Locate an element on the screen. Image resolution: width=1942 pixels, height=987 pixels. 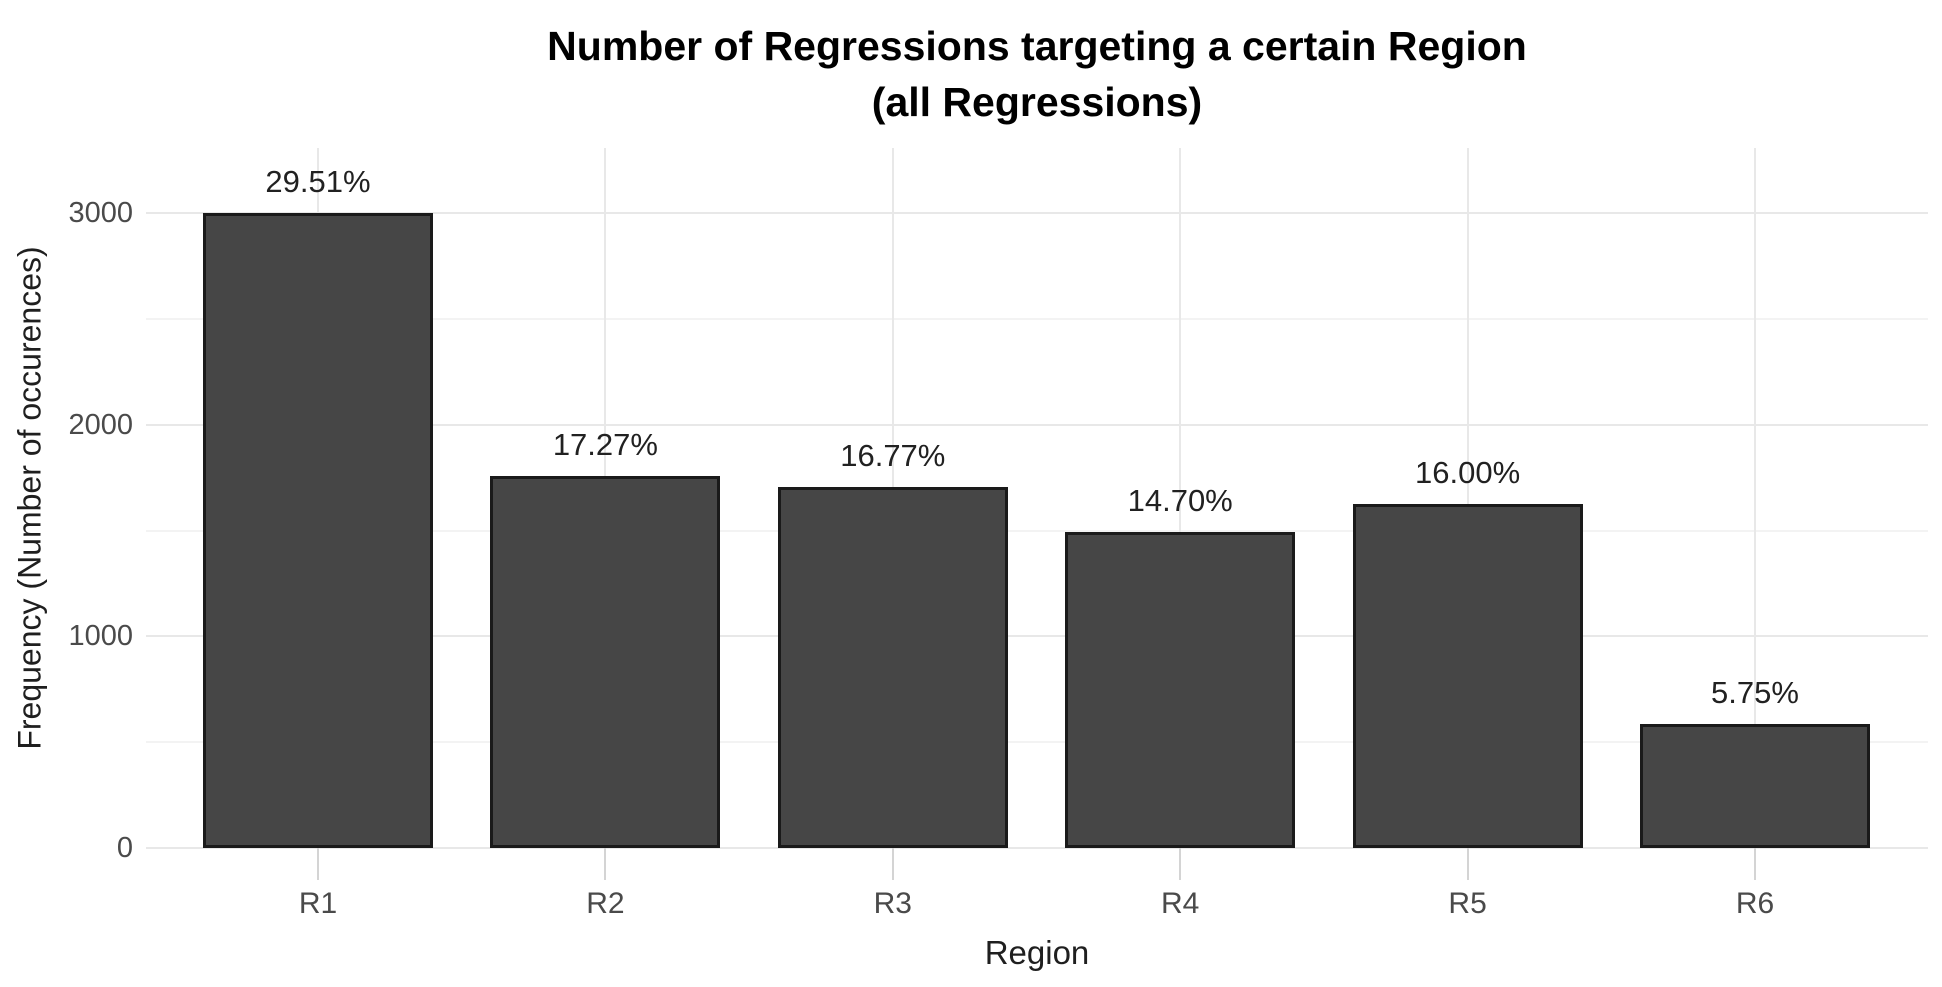
x-axis-tick-label: R3 is located at coordinates (892, 903).